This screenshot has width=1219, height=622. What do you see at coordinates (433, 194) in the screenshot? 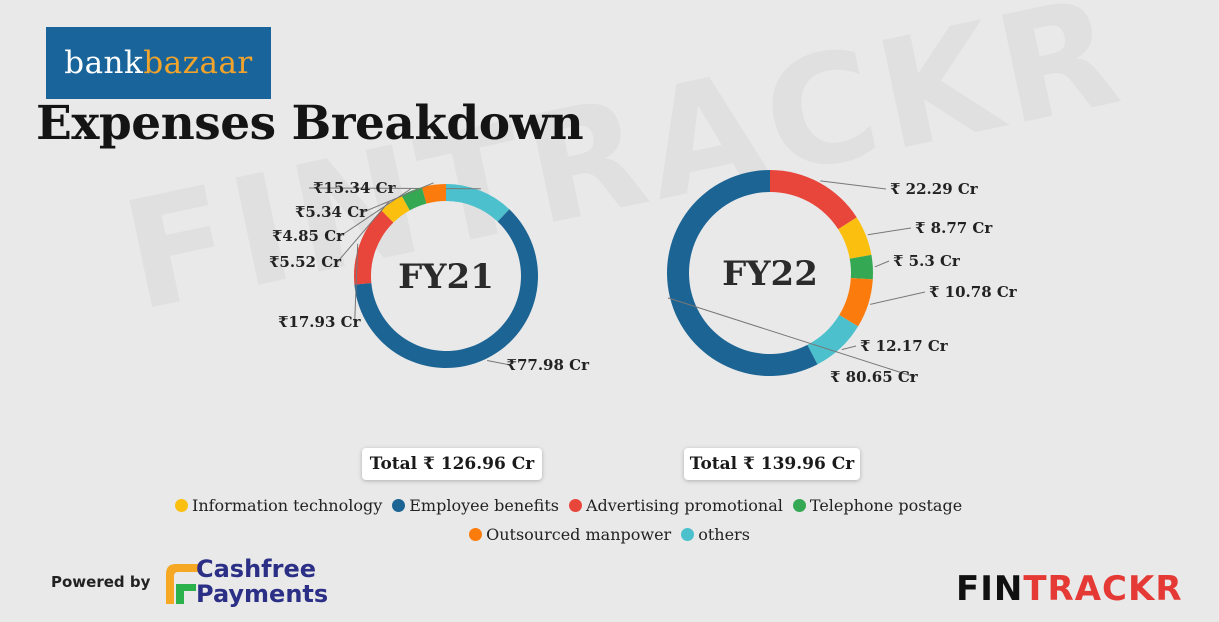
I see `donut-slice-fy21-outsourced-manpower` at bounding box center [433, 194].